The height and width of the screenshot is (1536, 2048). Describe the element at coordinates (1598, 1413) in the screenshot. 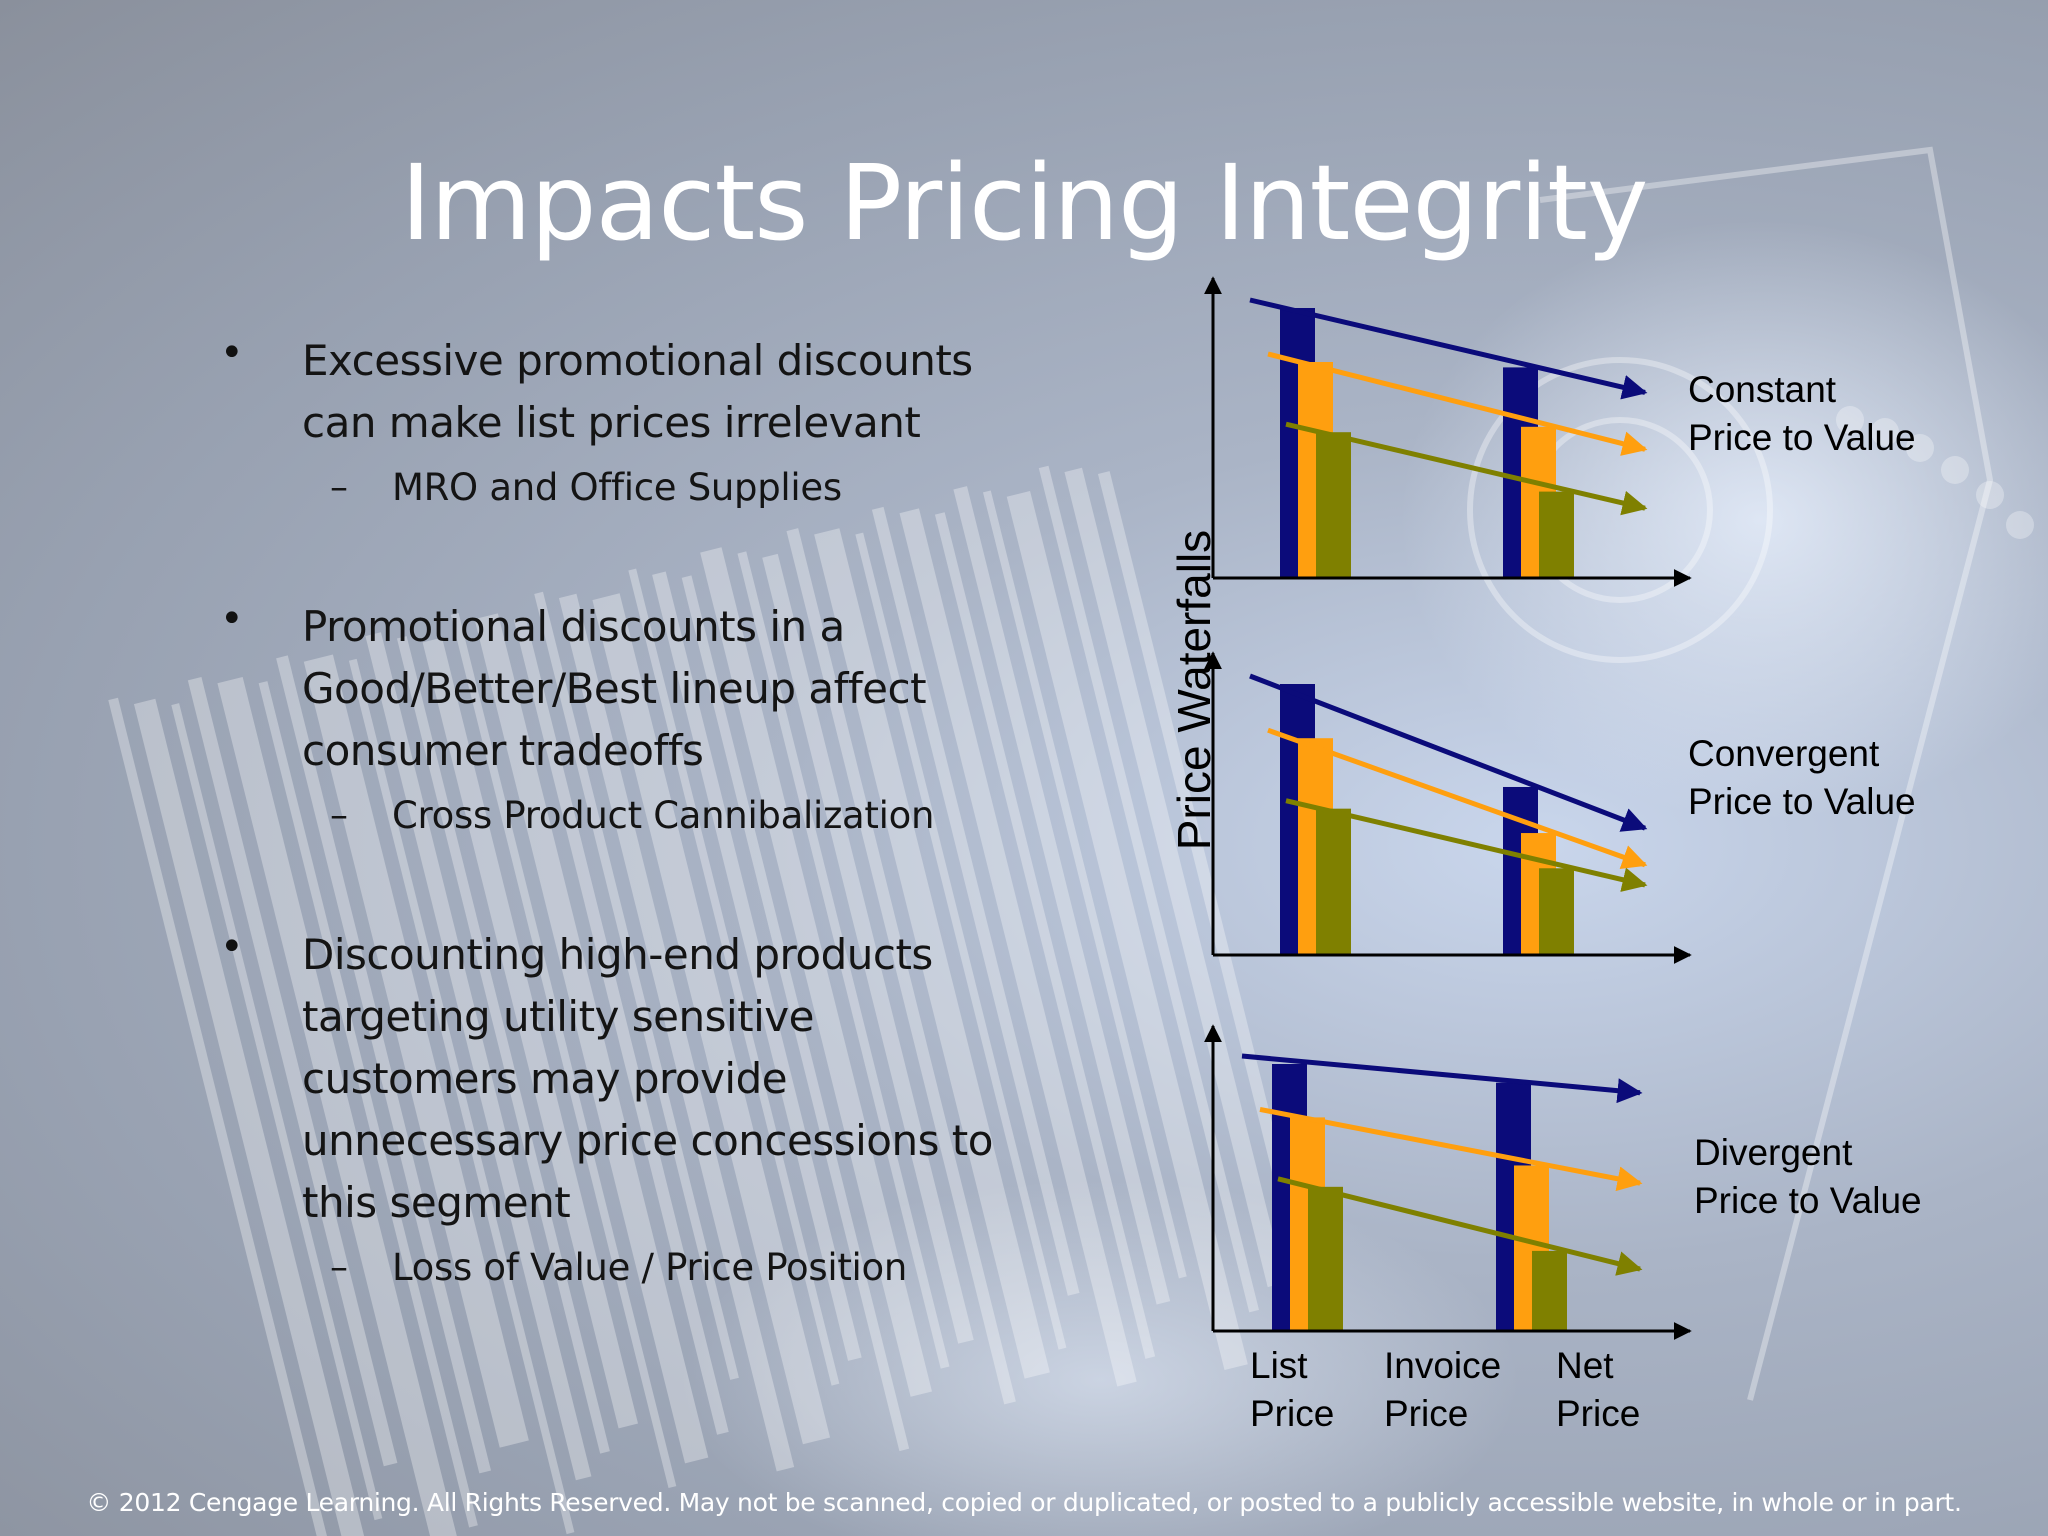

I see `x-label-net-line2: Price` at that location.